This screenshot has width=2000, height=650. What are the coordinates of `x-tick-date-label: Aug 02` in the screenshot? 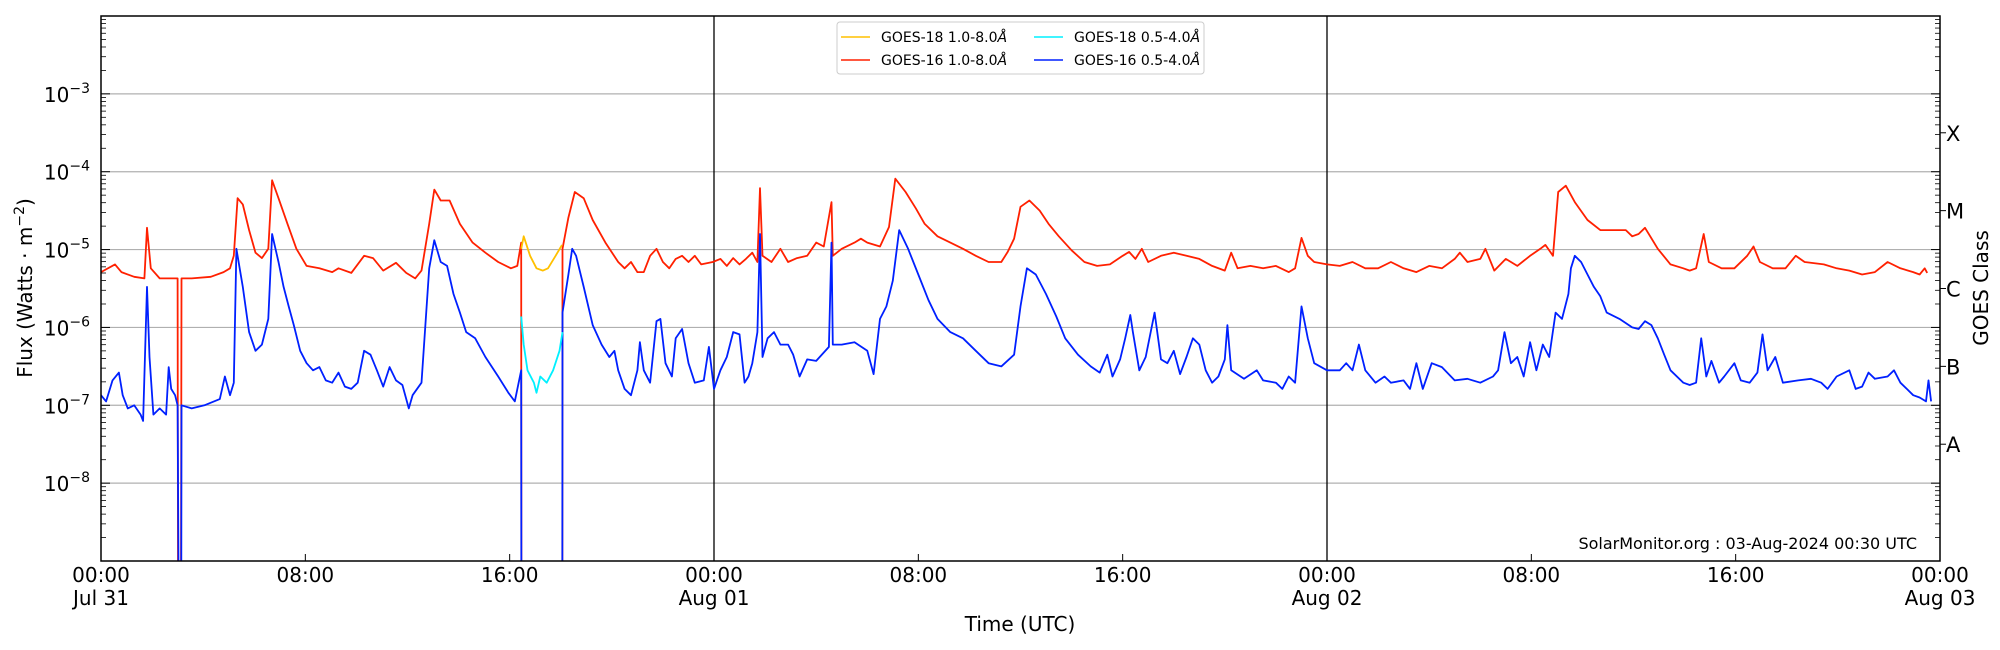 It's located at (1327, 598).